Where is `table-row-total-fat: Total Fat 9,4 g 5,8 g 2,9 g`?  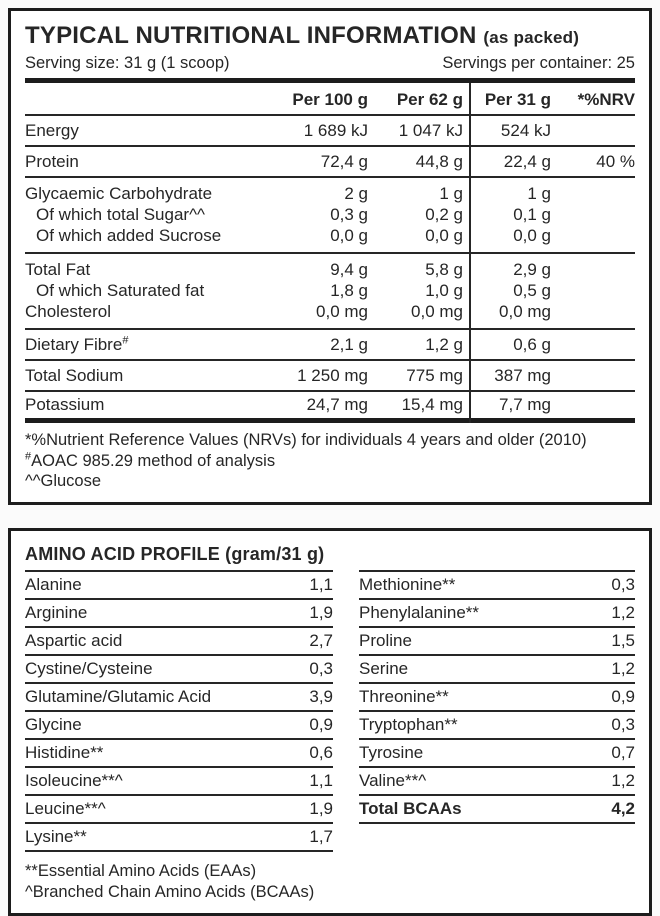
table-row-total-fat: Total Fat 9,4 g 5,8 g 2,9 g is located at coordinates (330, 269).